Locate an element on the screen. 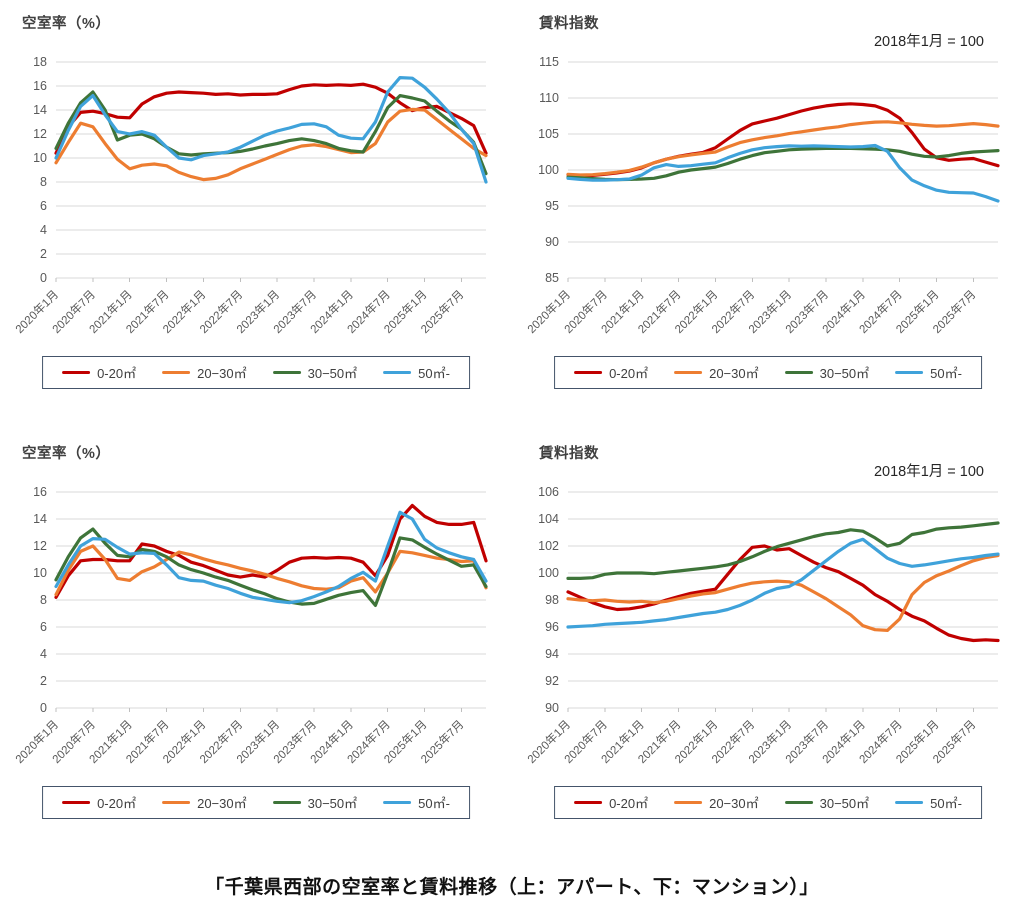 This screenshot has height=907, width=1024. y-tick-label: 105 is located at coordinates (548, 134).